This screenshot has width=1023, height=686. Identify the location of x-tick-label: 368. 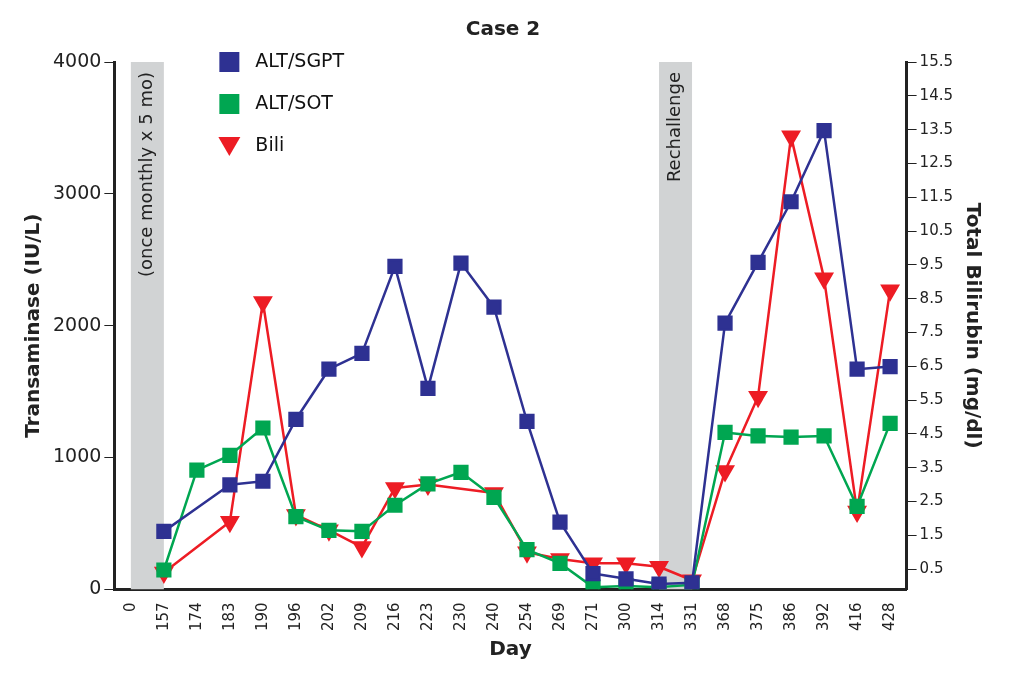
(723, 617).